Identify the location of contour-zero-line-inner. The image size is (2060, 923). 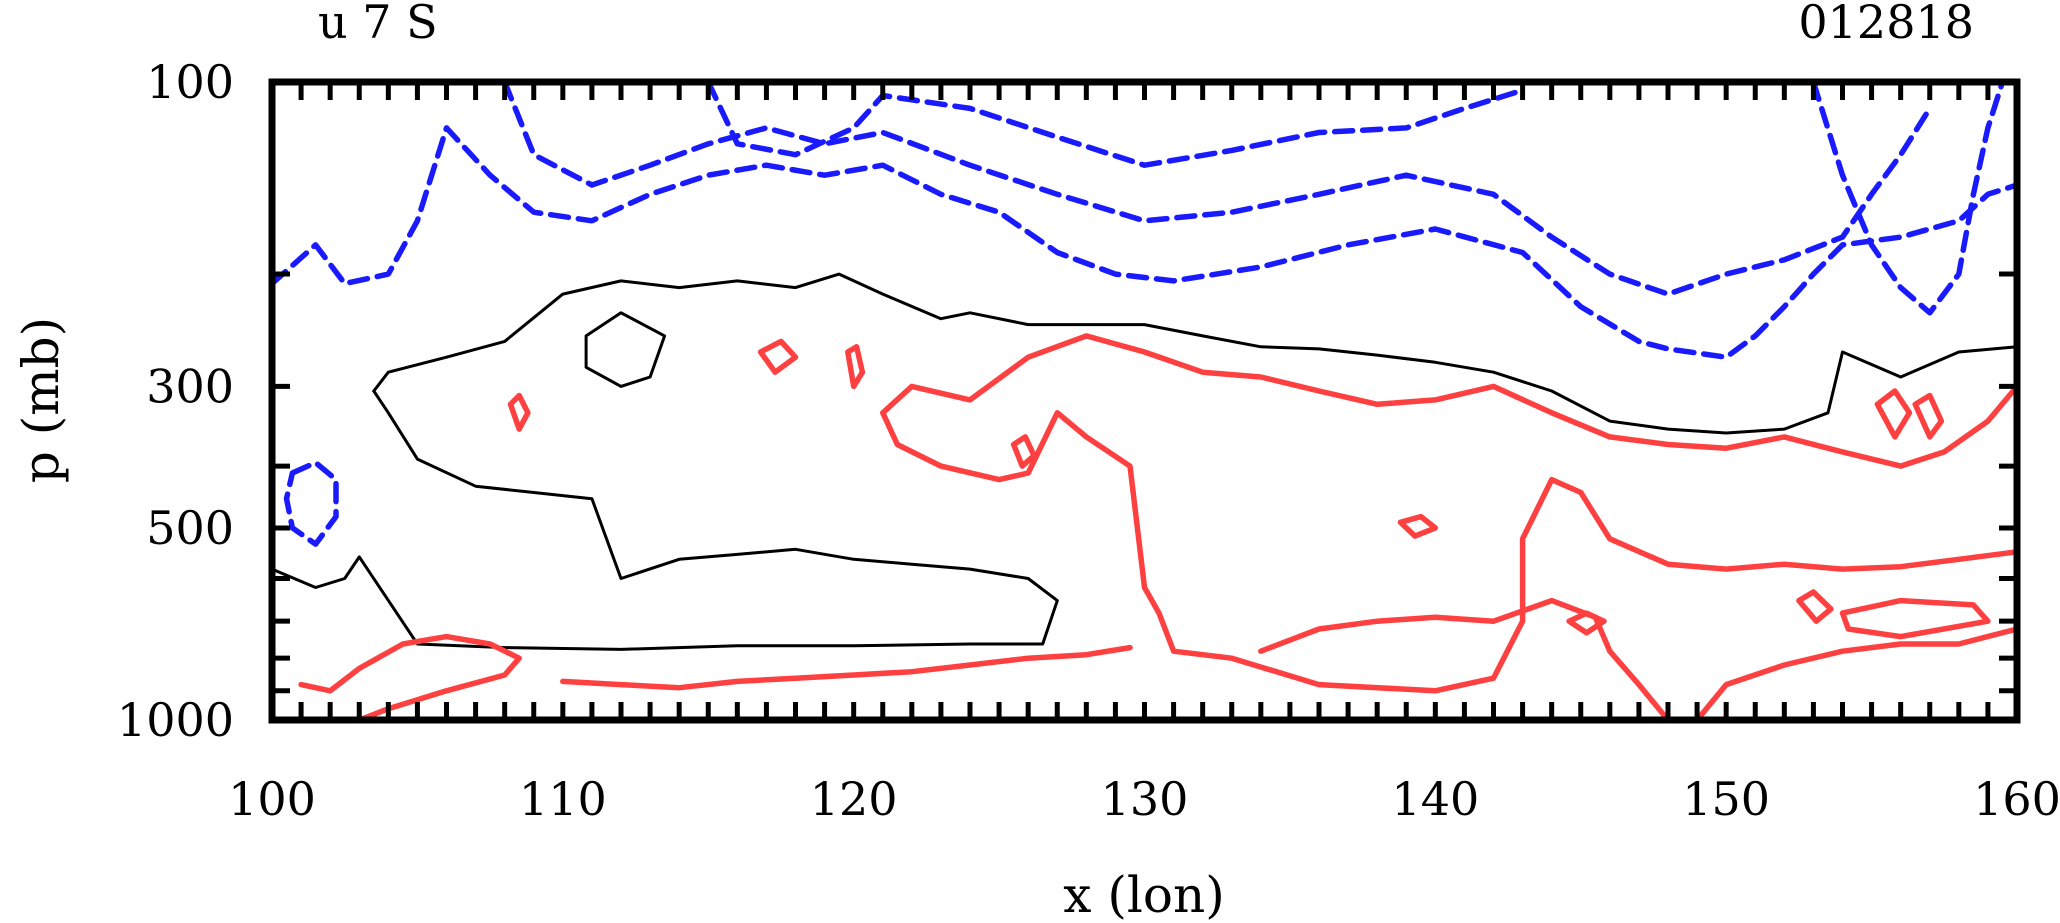
(625, 349).